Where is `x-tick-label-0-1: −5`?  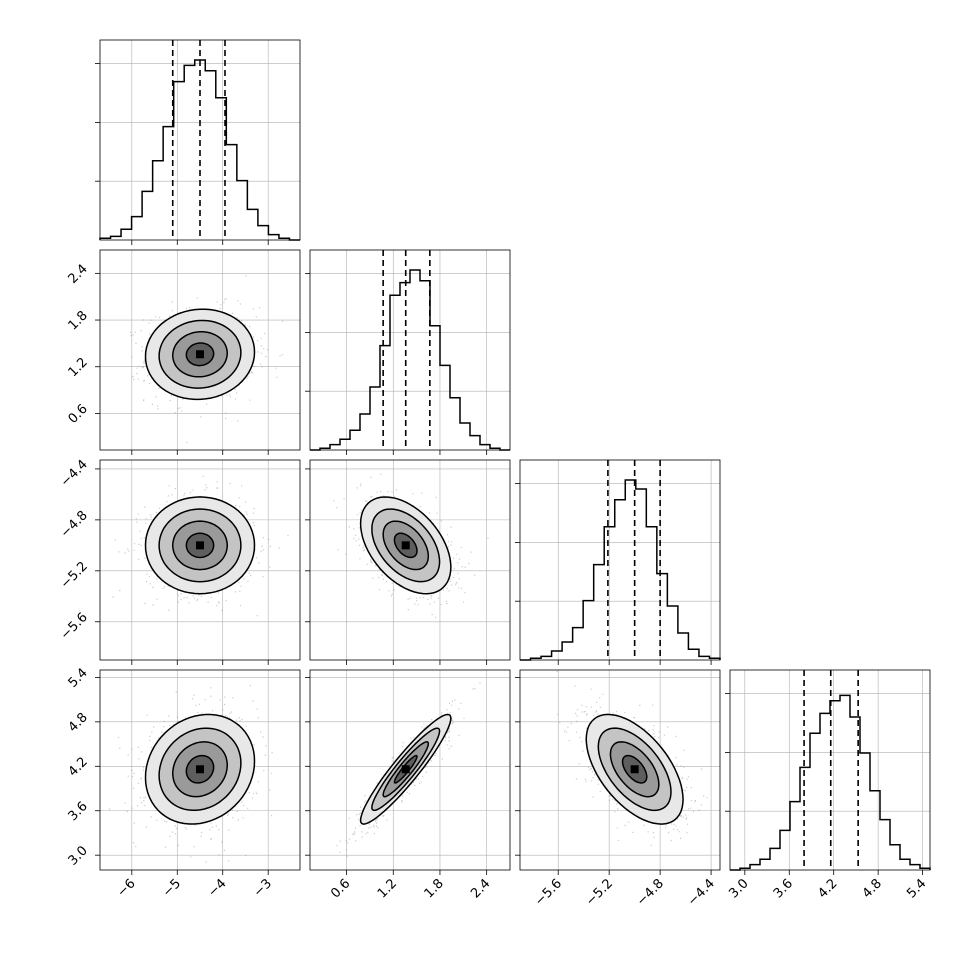 x-tick-label-0-1: −5 is located at coordinates (172, 888).